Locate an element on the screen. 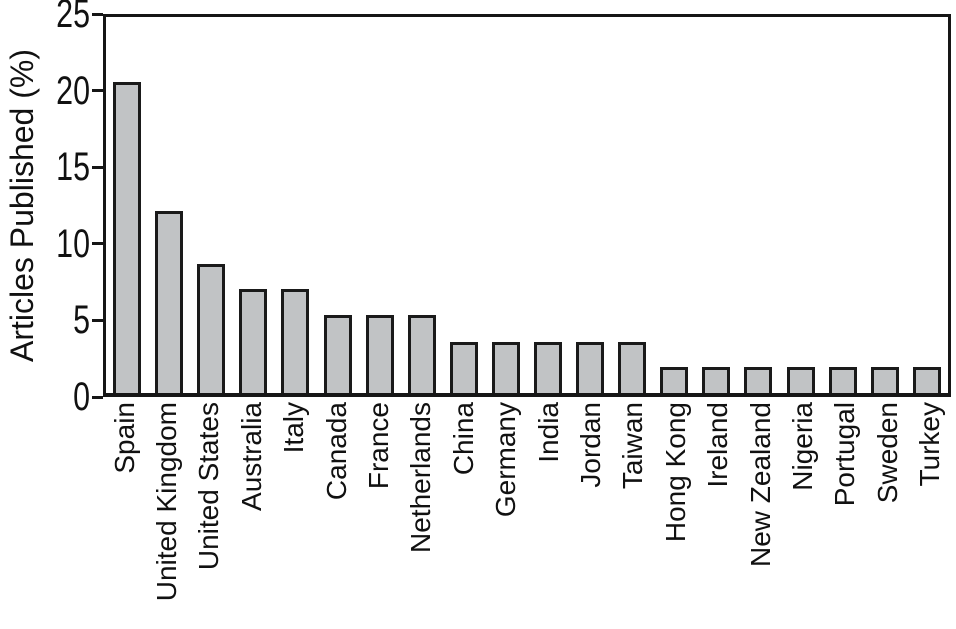 The image size is (956, 629). bar-taiwan is located at coordinates (632, 367).